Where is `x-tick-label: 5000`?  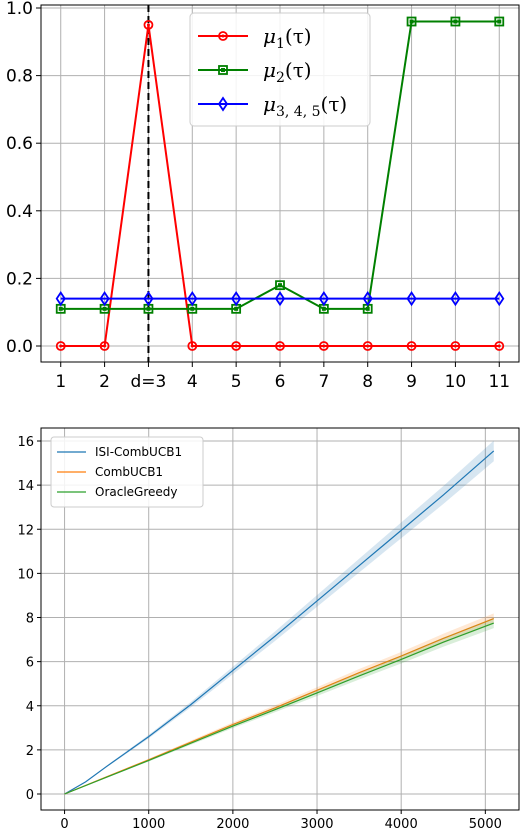 x-tick-label: 5000 is located at coordinates (485, 823).